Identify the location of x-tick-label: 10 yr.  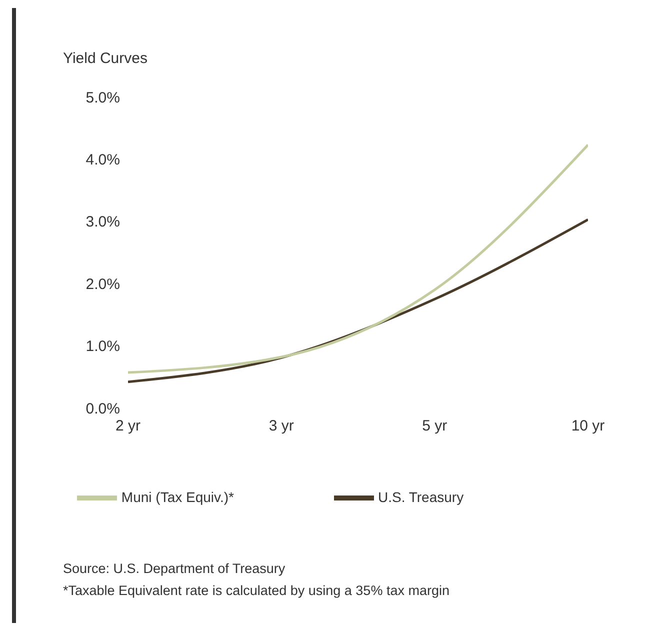
(588, 426).